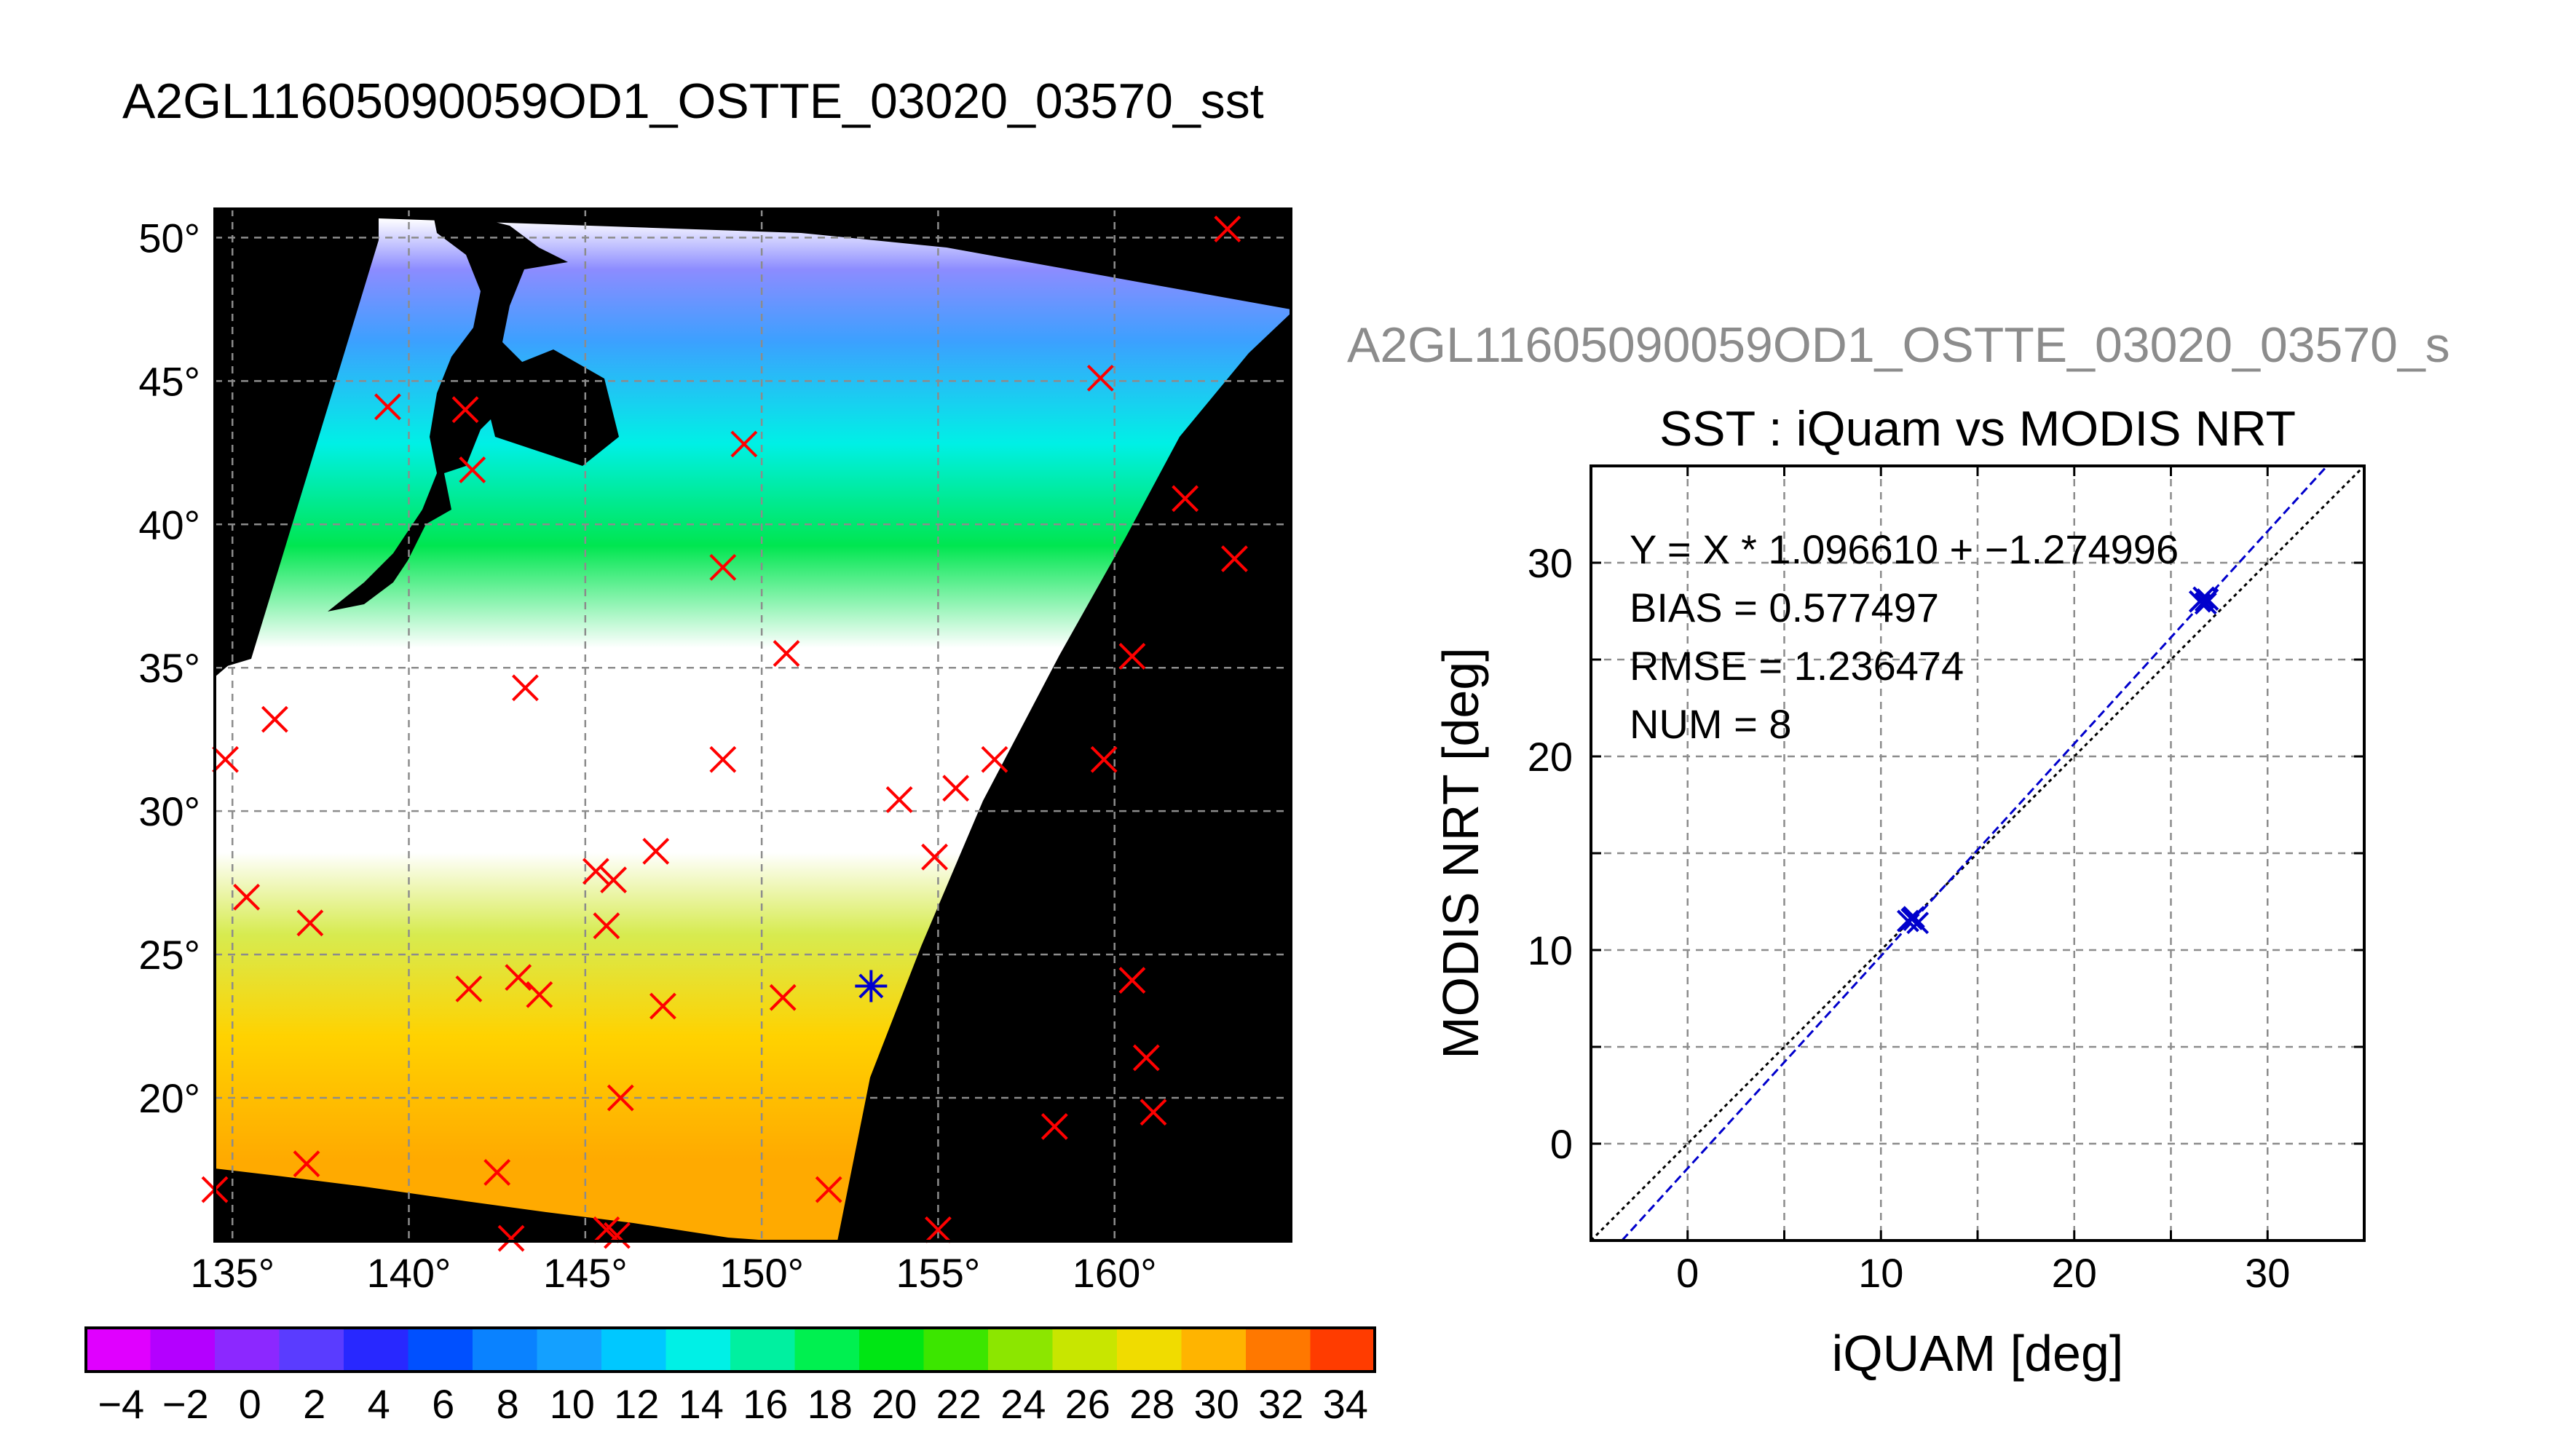 The image size is (2555, 1456). What do you see at coordinates (1345, 1404) in the screenshot?
I see `colorbar-label: 34` at bounding box center [1345, 1404].